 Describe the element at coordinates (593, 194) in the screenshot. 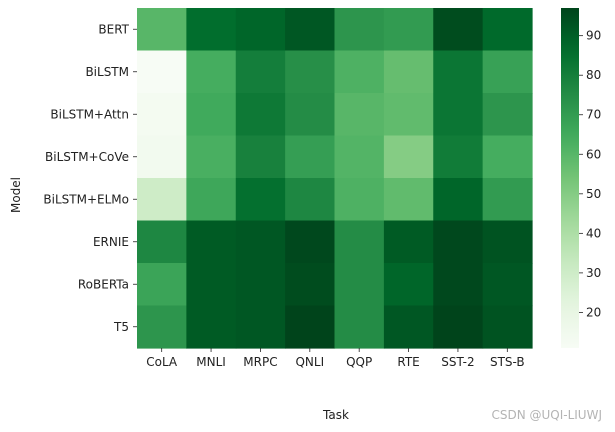

I see `colorbar-tick-label: 50` at that location.